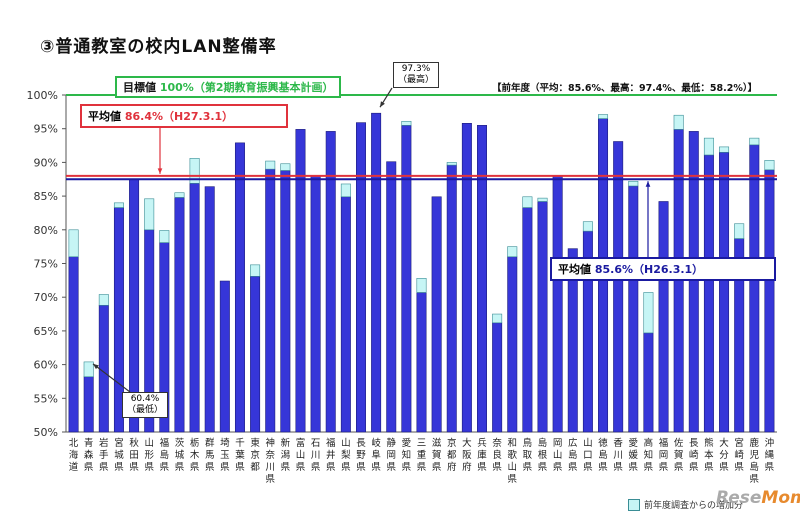 The image size is (800, 522). Describe the element at coordinates (694, 455) in the screenshot. I see `x-tick-label: 長崎県` at that location.